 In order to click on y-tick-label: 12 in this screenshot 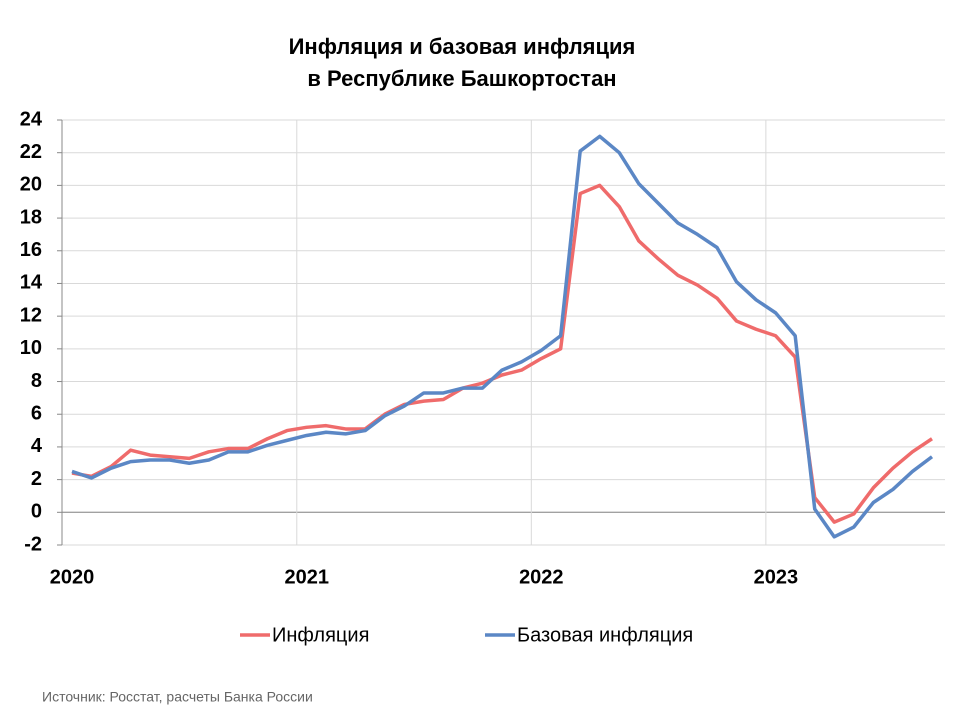, I will do `click(31, 315)`.